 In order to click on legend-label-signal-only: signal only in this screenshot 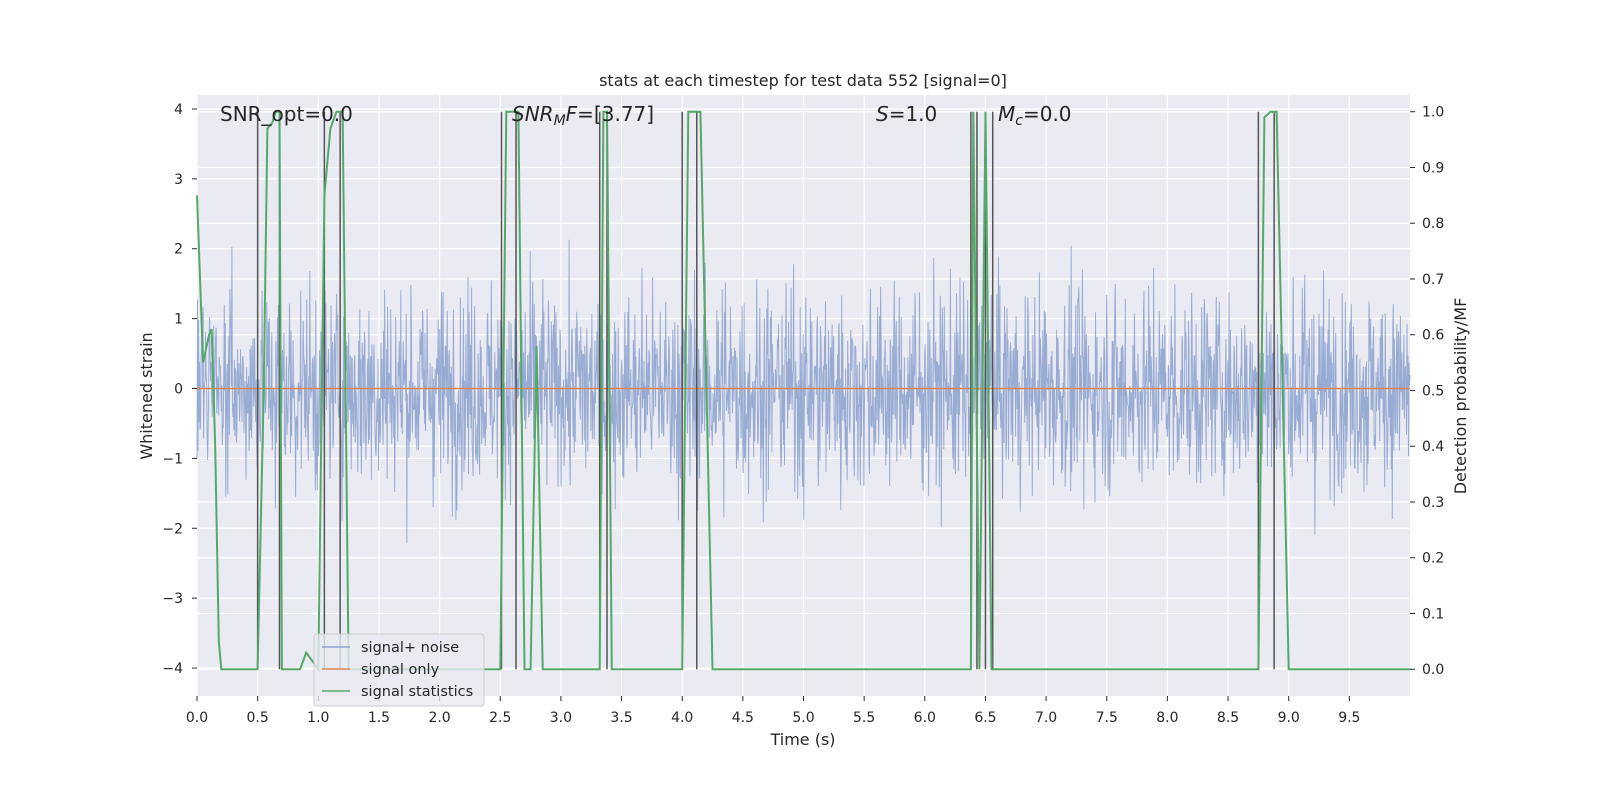, I will do `click(400, 670)`.